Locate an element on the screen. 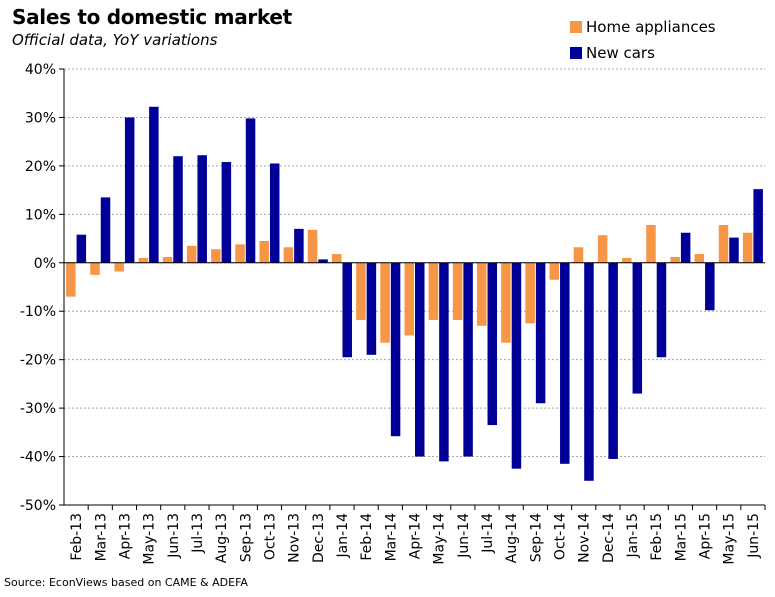 The height and width of the screenshot is (597, 775). legend-label-home-appliances: Home appliances is located at coordinates (651, 27).